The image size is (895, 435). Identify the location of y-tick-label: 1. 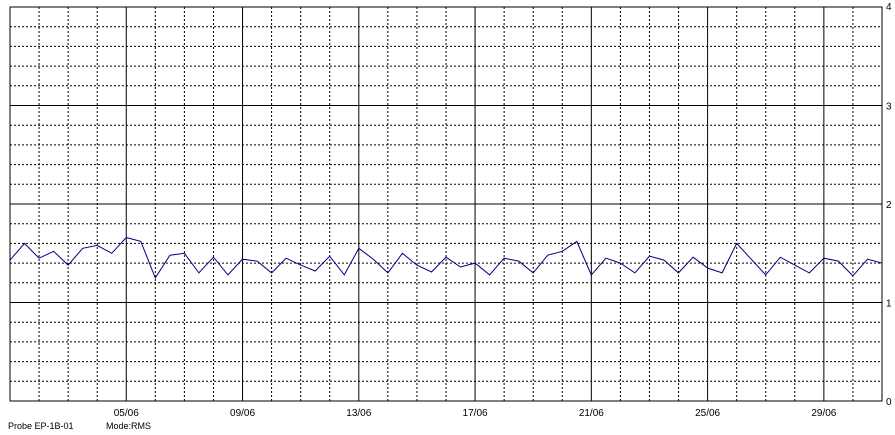
(889, 304).